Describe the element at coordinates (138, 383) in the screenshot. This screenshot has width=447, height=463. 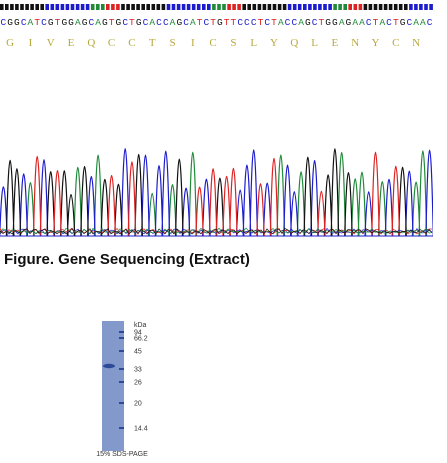
I see `marker-label: 26` at that location.